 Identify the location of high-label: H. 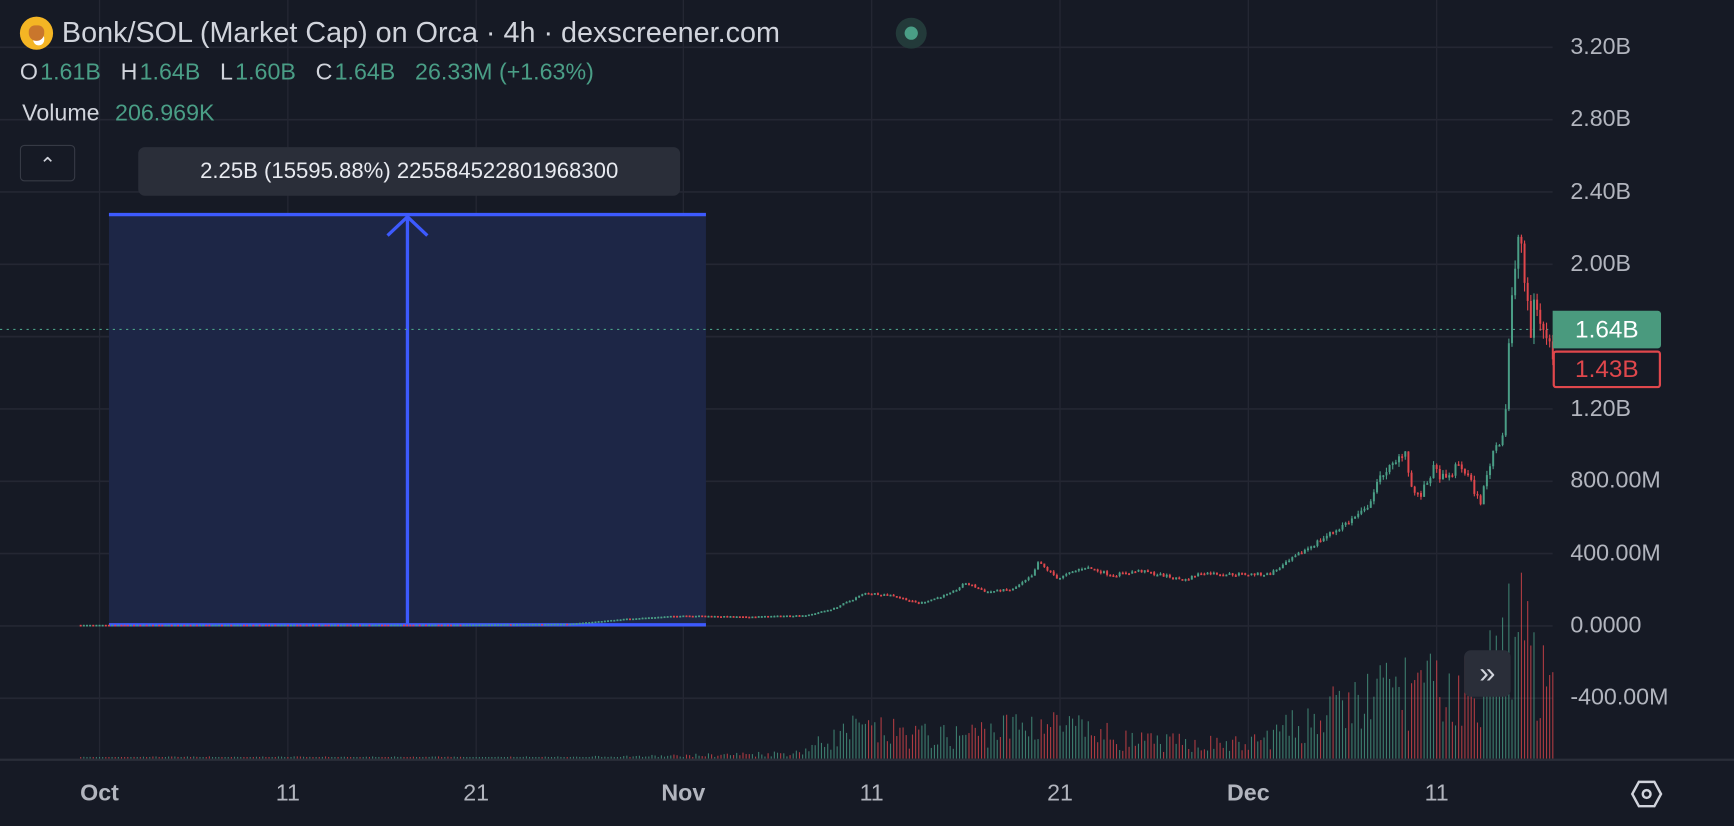
(129, 72).